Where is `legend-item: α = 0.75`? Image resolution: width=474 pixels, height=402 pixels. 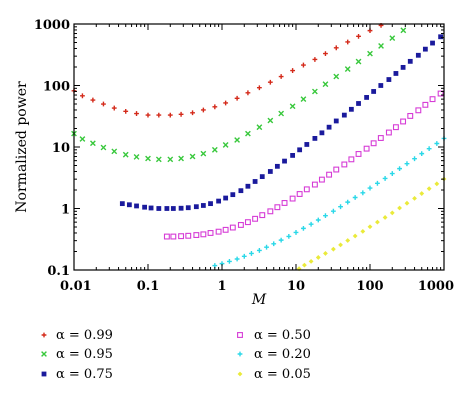
legend-item: α = 0.75 is located at coordinates (77, 374).